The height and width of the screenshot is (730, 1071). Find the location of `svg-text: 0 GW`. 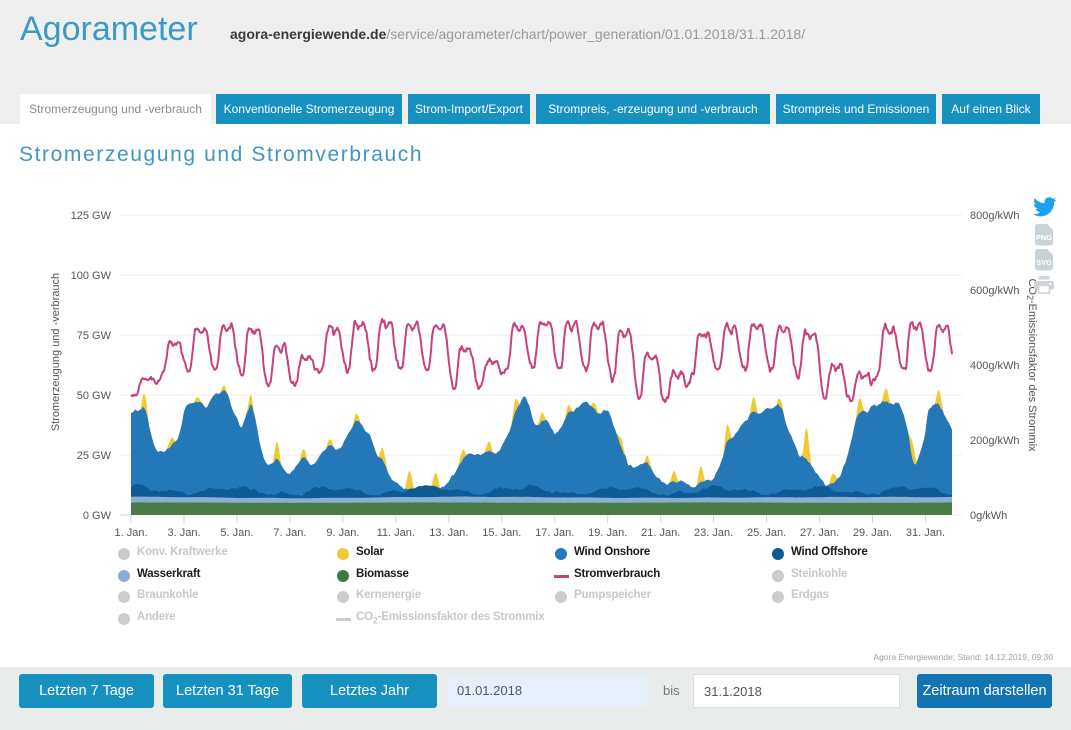

svg-text: 0 GW is located at coordinates (97, 516).